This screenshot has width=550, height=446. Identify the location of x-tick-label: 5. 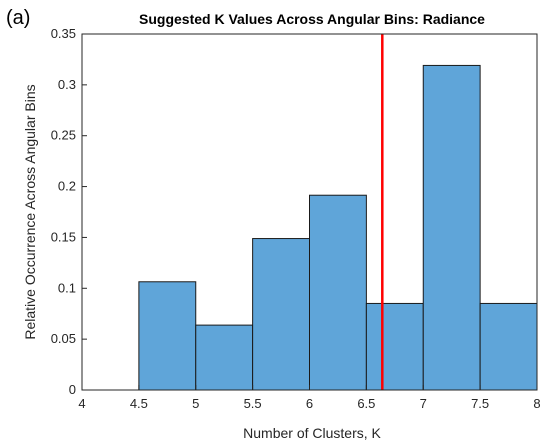
(195, 403).